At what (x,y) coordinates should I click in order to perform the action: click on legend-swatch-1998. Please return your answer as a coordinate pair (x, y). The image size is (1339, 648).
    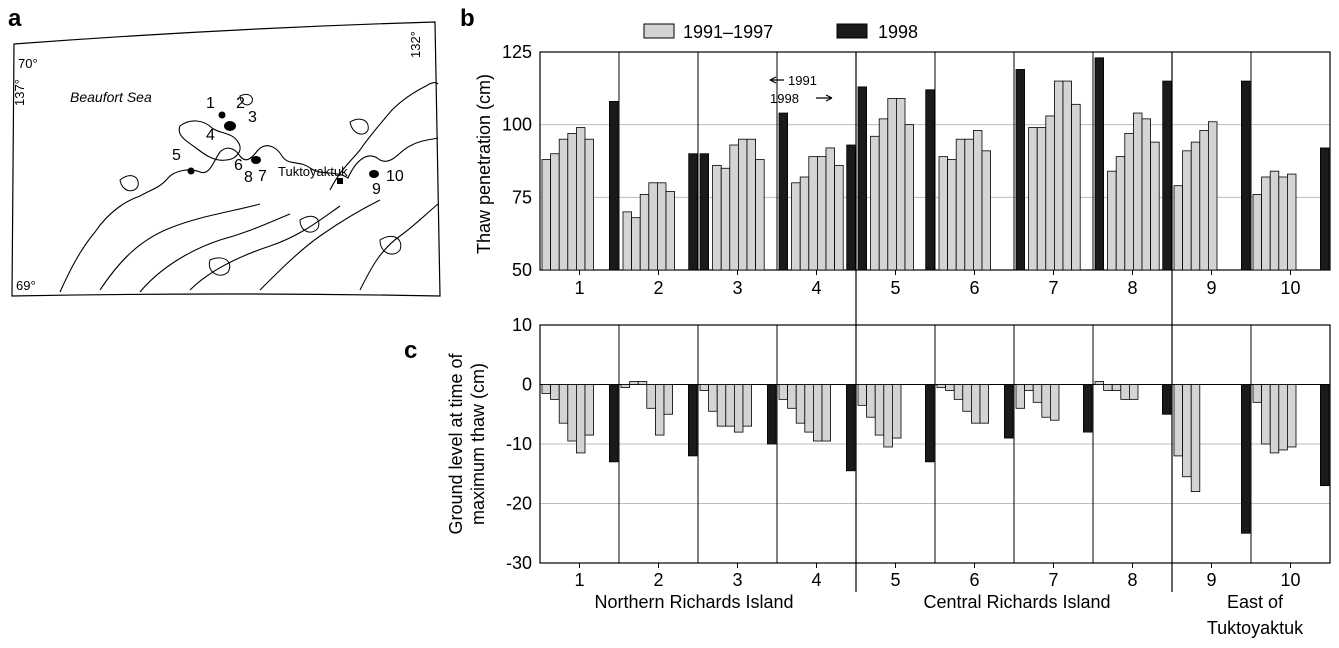
    Looking at the image, I should click on (852, 31).